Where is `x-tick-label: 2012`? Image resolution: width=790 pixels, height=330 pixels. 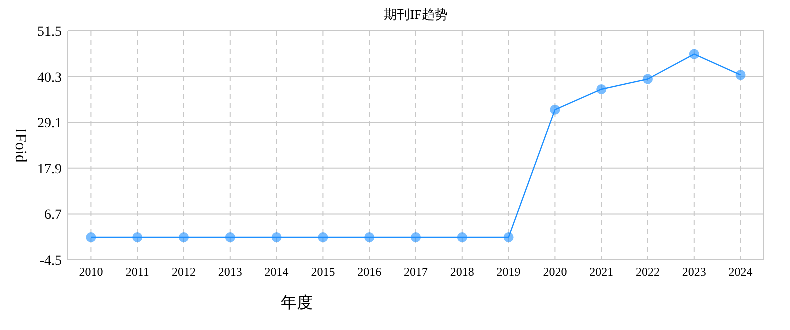
x-tick-label: 2012 is located at coordinates (184, 272).